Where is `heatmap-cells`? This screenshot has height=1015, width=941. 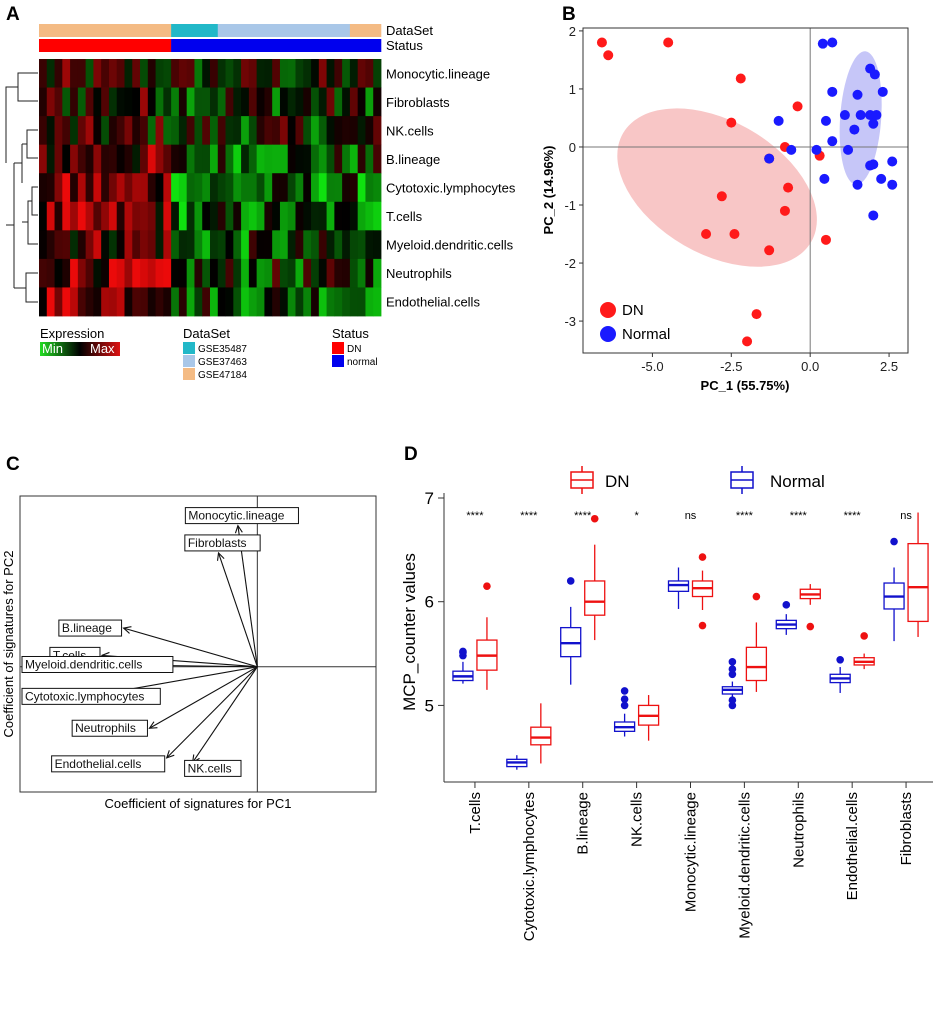
heatmap-cells is located at coordinates (210, 188).